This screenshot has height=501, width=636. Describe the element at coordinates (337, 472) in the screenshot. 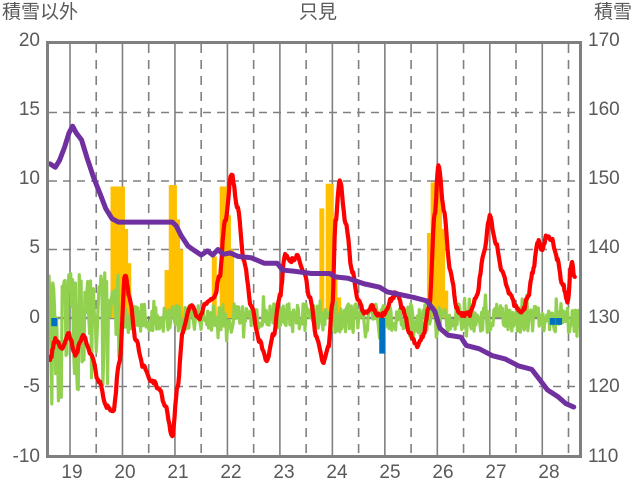

I see `x-axis-tick-label: 24` at that location.